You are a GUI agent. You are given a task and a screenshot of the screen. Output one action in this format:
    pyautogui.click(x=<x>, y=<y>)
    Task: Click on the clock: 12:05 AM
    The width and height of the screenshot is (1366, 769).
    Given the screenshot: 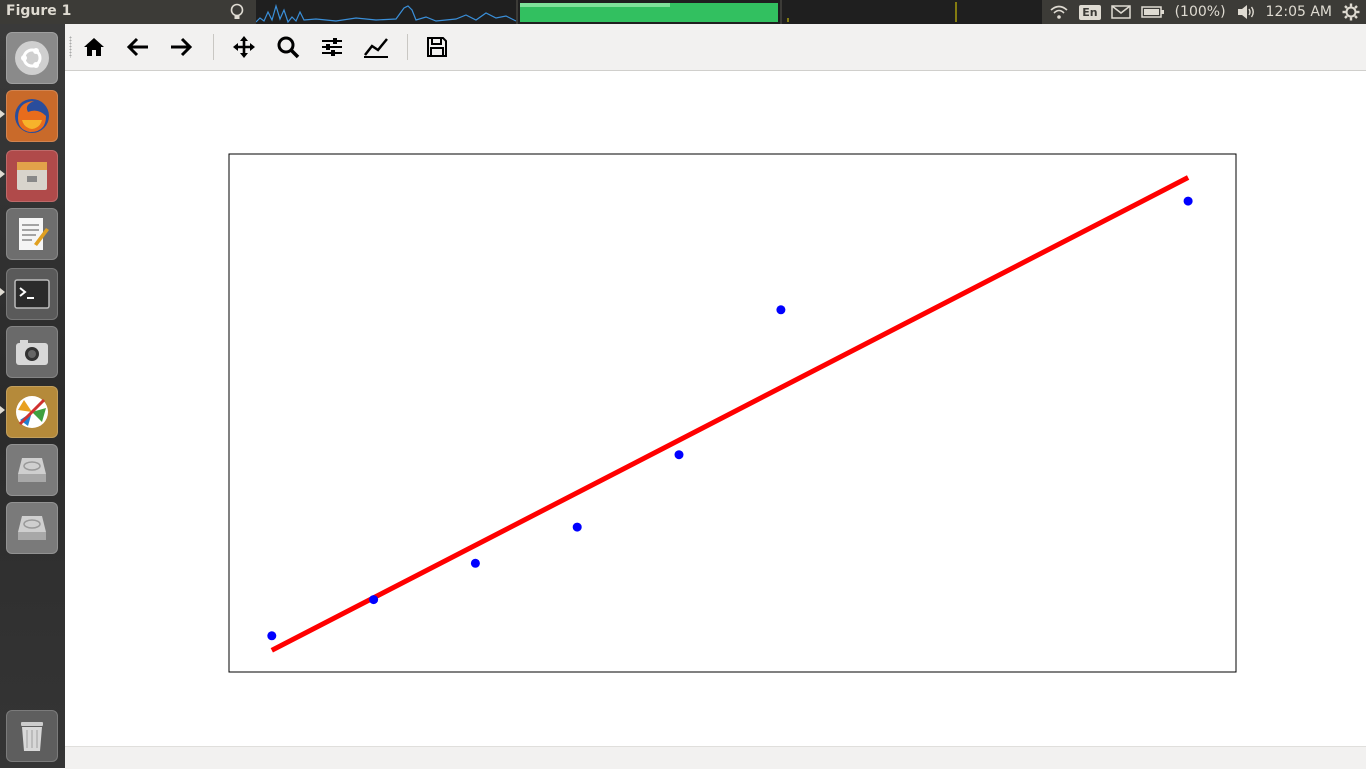 What is the action you would take?
    pyautogui.click(x=1298, y=12)
    